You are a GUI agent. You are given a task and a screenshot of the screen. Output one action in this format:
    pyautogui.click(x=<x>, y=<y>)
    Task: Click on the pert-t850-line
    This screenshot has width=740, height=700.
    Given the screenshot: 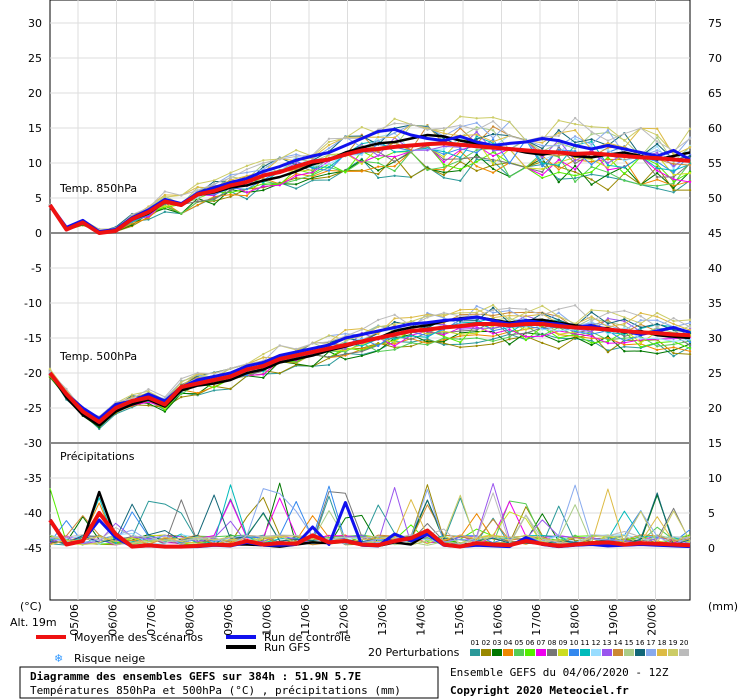 What is the action you would take?
    pyautogui.click(x=370, y=178)
    